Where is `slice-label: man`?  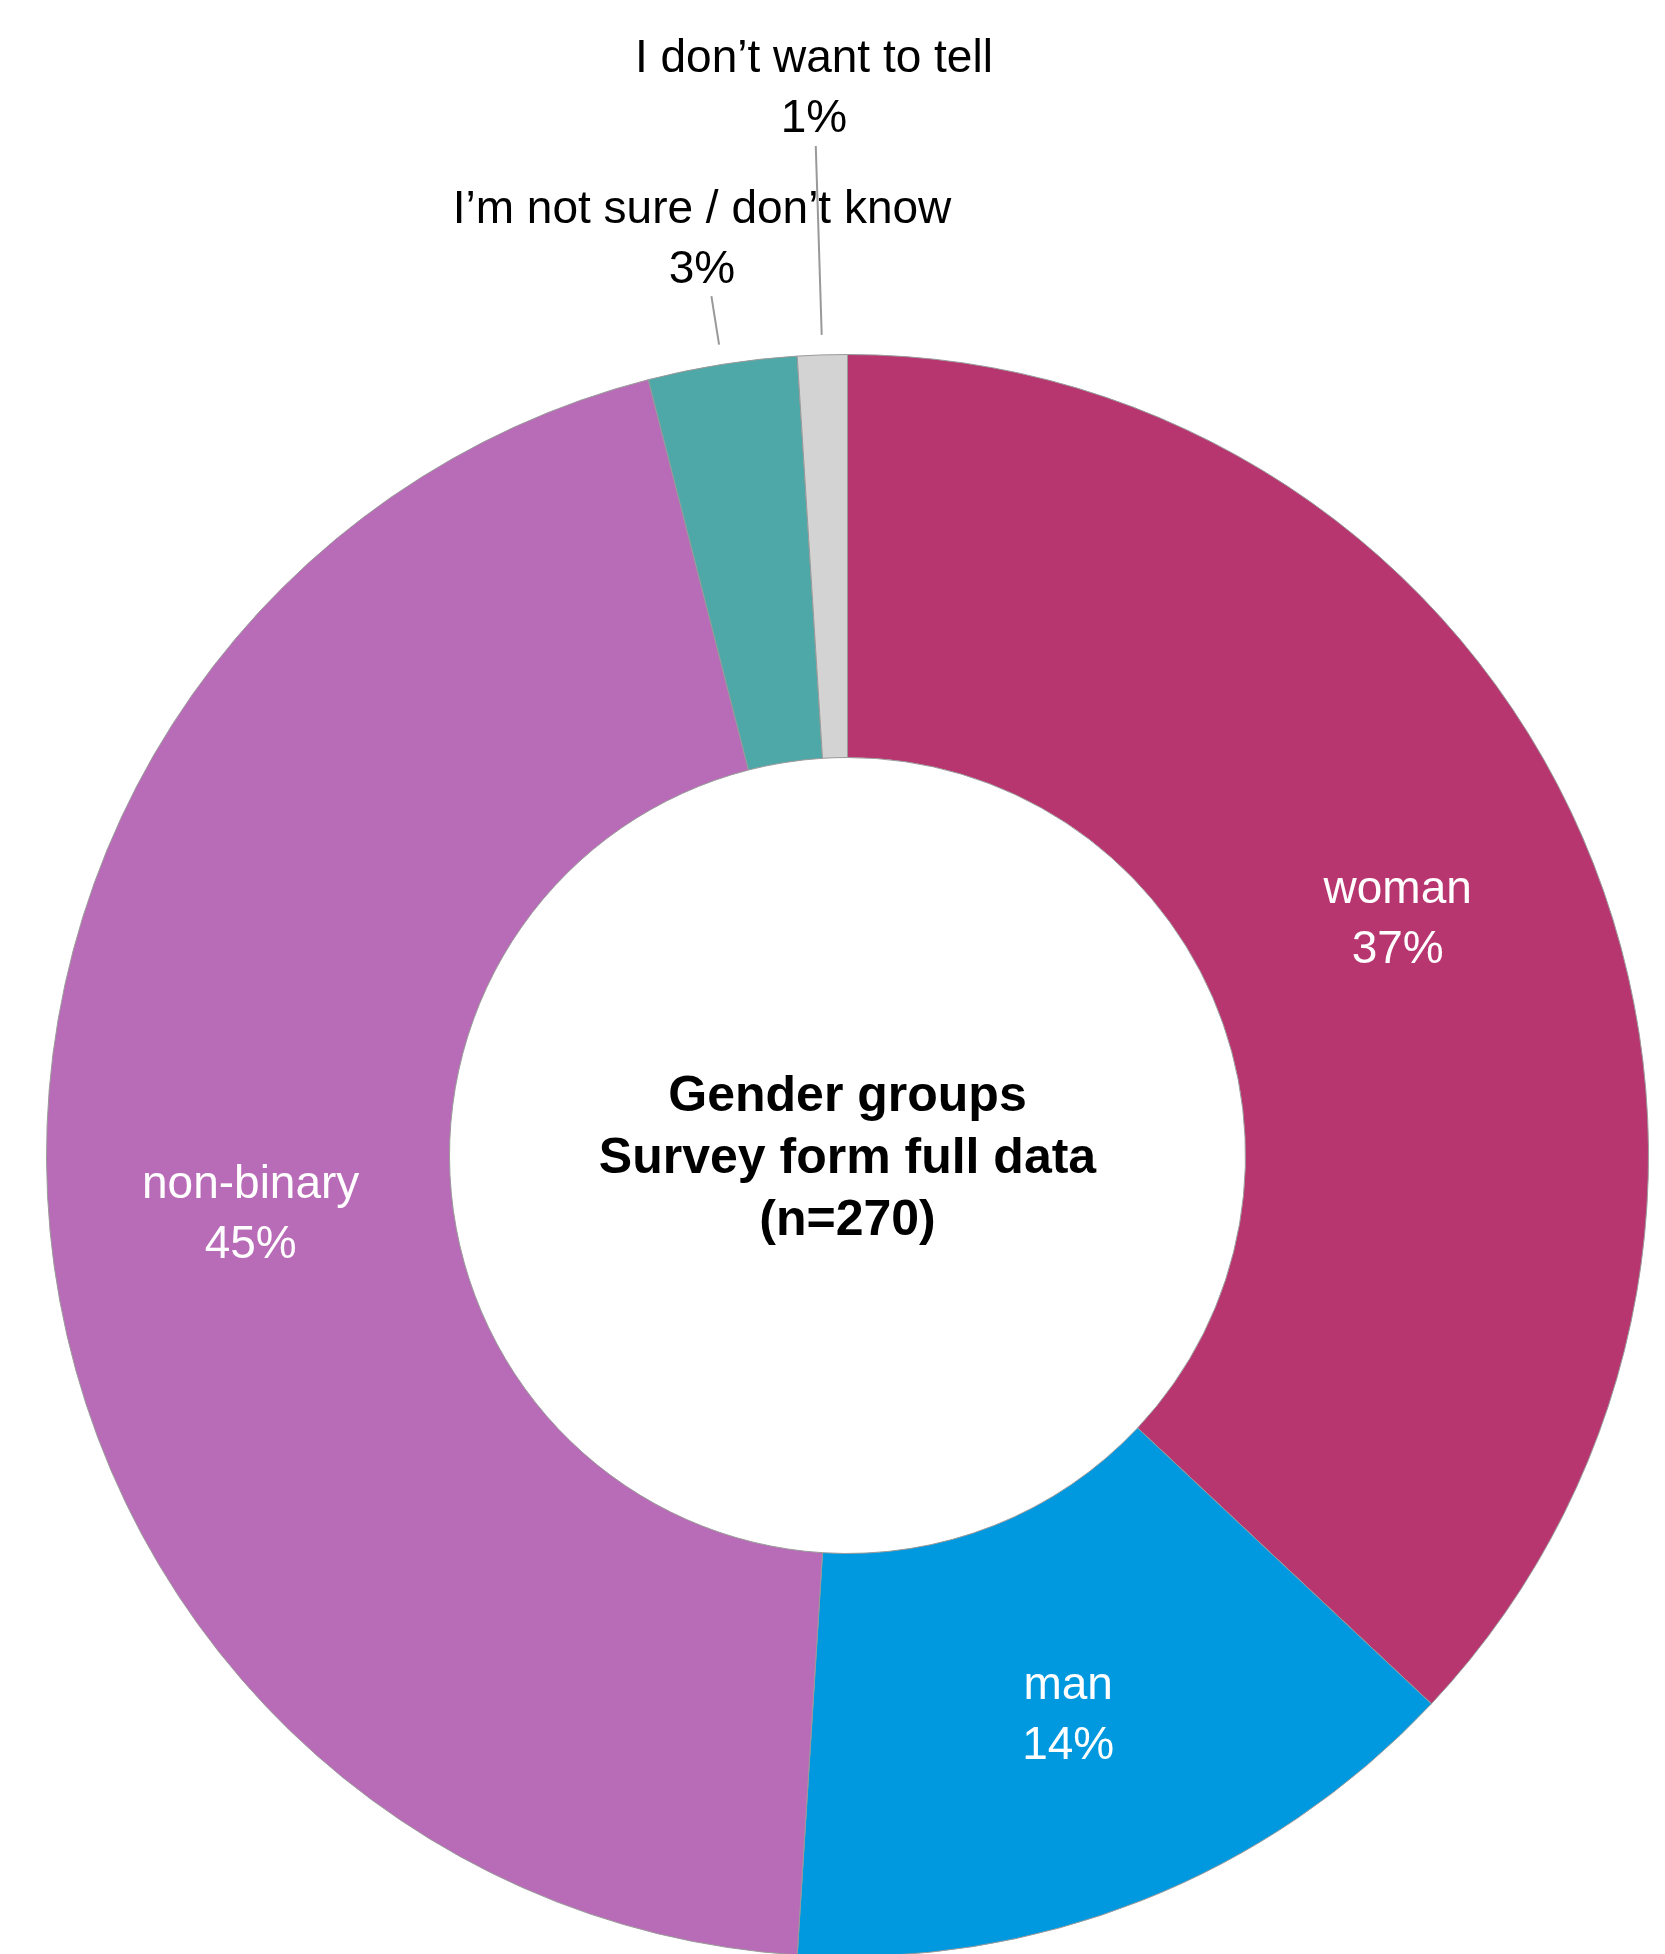 slice-label: man is located at coordinates (1068, 1682).